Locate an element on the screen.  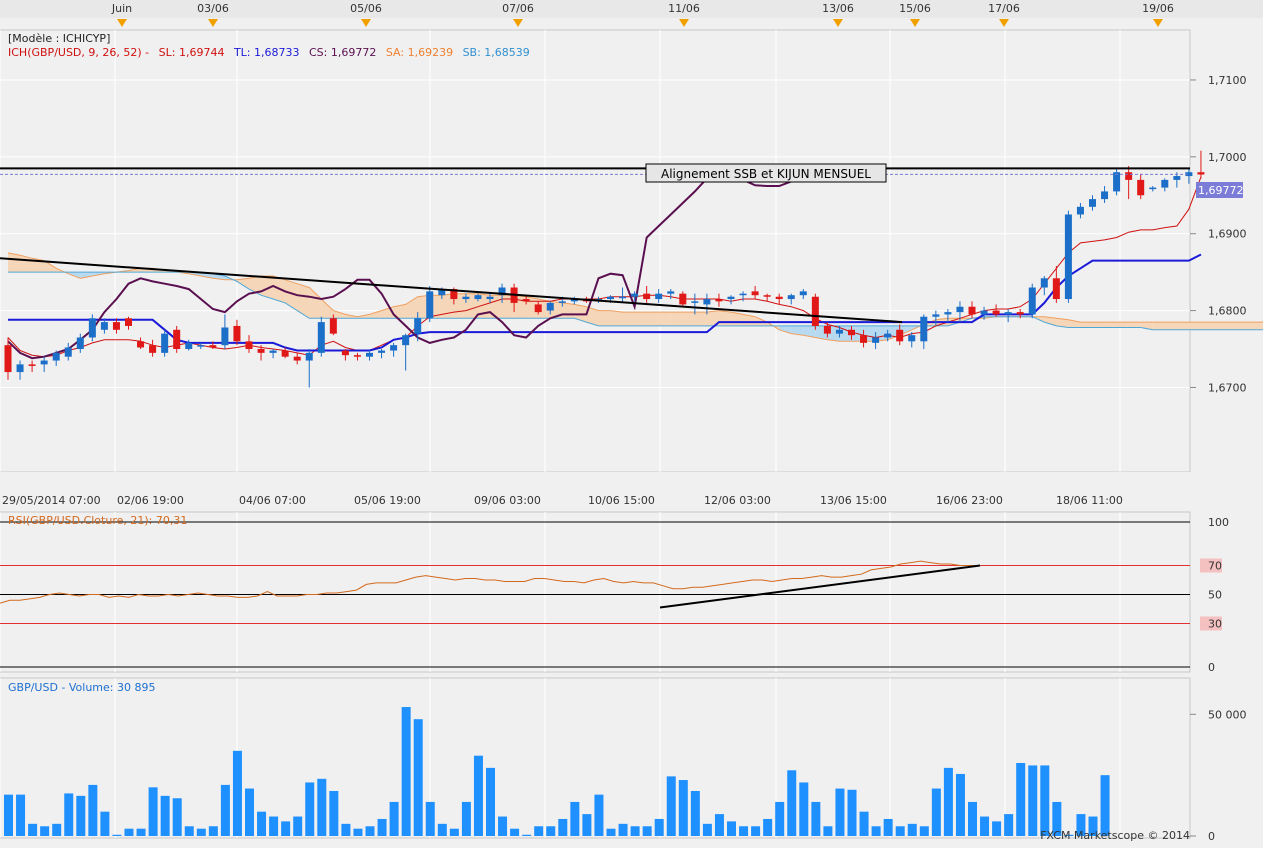
sl-label: SL: 1,69744 is located at coordinates (192, 52).